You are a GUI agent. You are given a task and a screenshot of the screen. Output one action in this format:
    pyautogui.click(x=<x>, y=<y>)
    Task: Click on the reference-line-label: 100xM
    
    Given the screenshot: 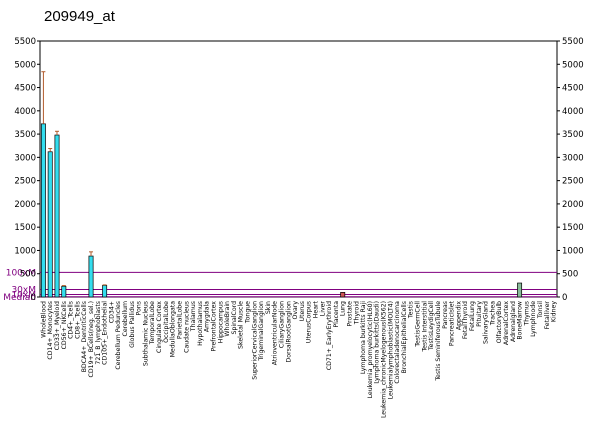 What is the action you would take?
    pyautogui.click(x=21, y=273)
    